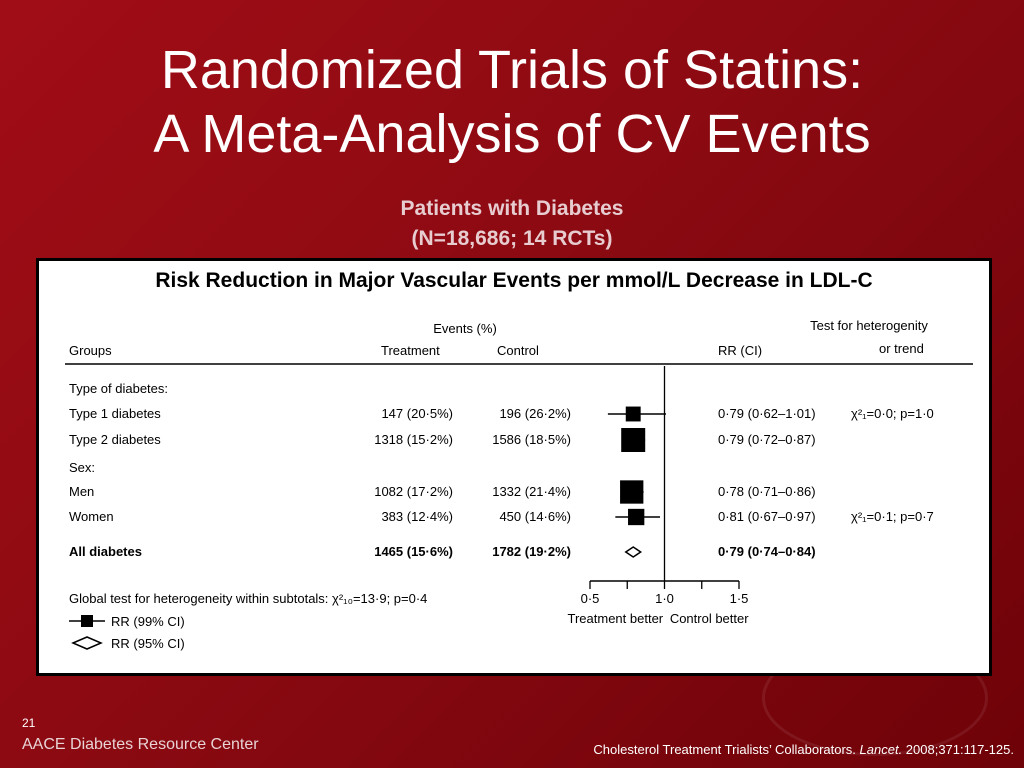  What do you see at coordinates (140, 744) in the screenshot?
I see `footer-organization: AACE Diabetes Resource Center` at bounding box center [140, 744].